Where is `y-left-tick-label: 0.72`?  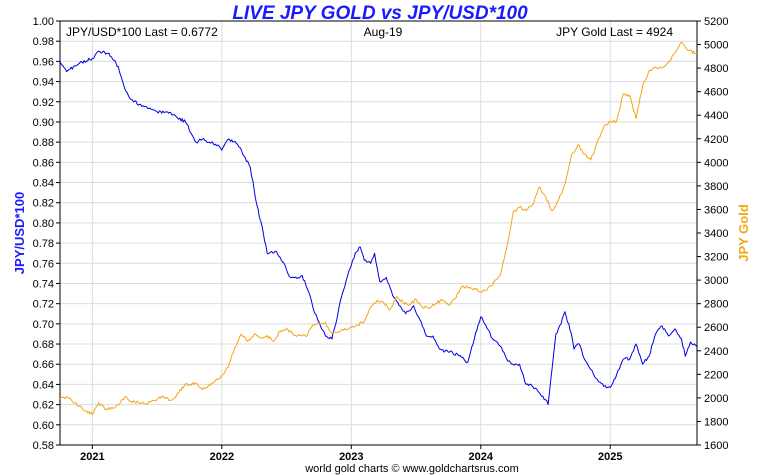
y-left-tick-label: 0.72 is located at coordinates (43, 305).